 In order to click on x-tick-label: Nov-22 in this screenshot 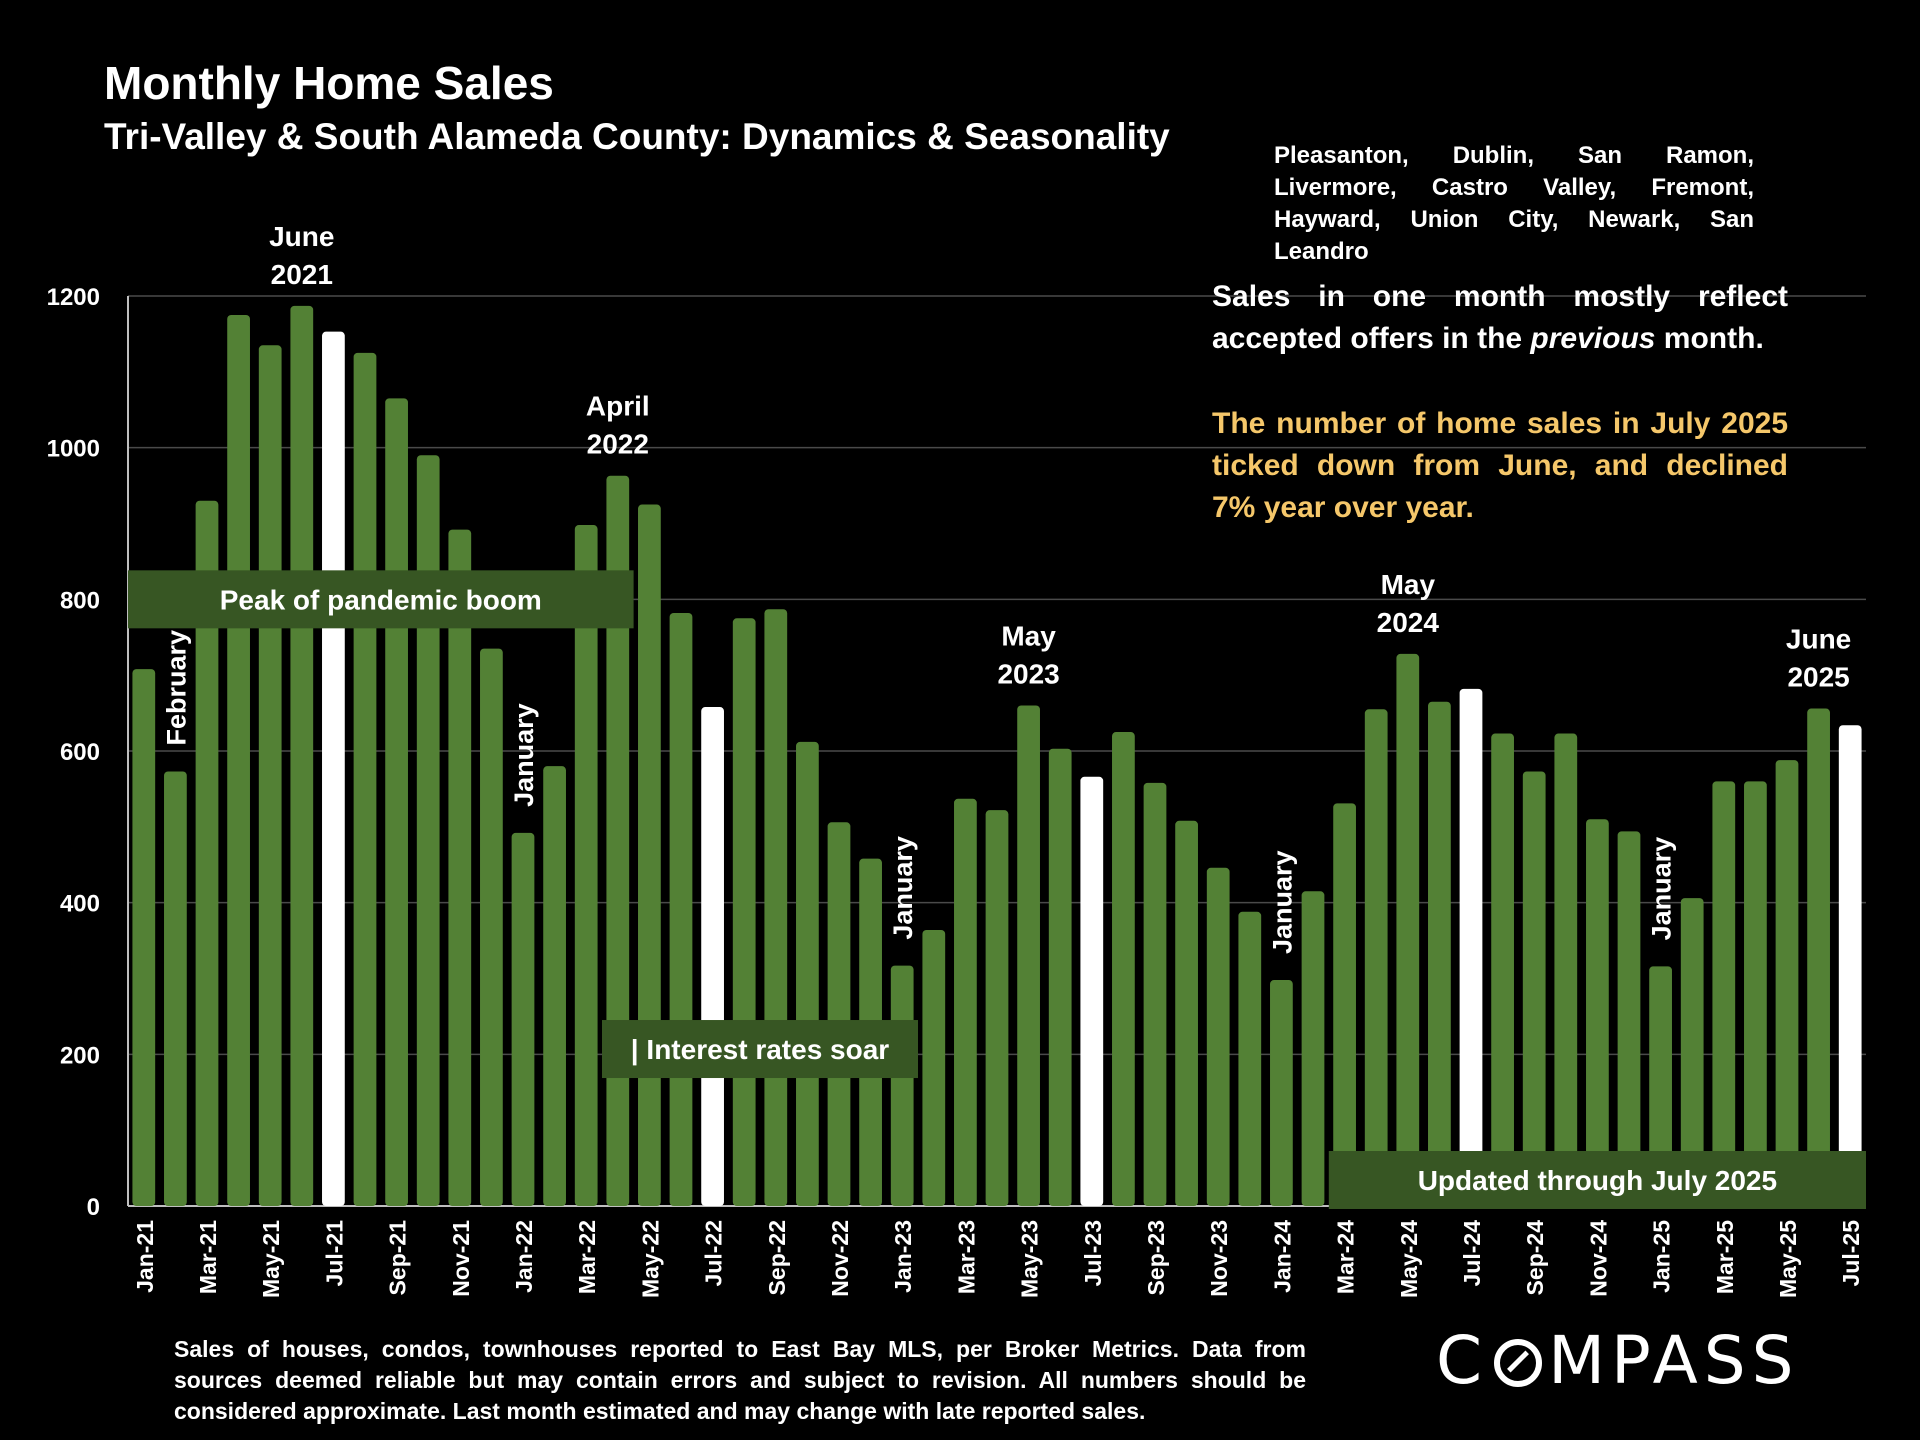, I will do `click(840, 1258)`.